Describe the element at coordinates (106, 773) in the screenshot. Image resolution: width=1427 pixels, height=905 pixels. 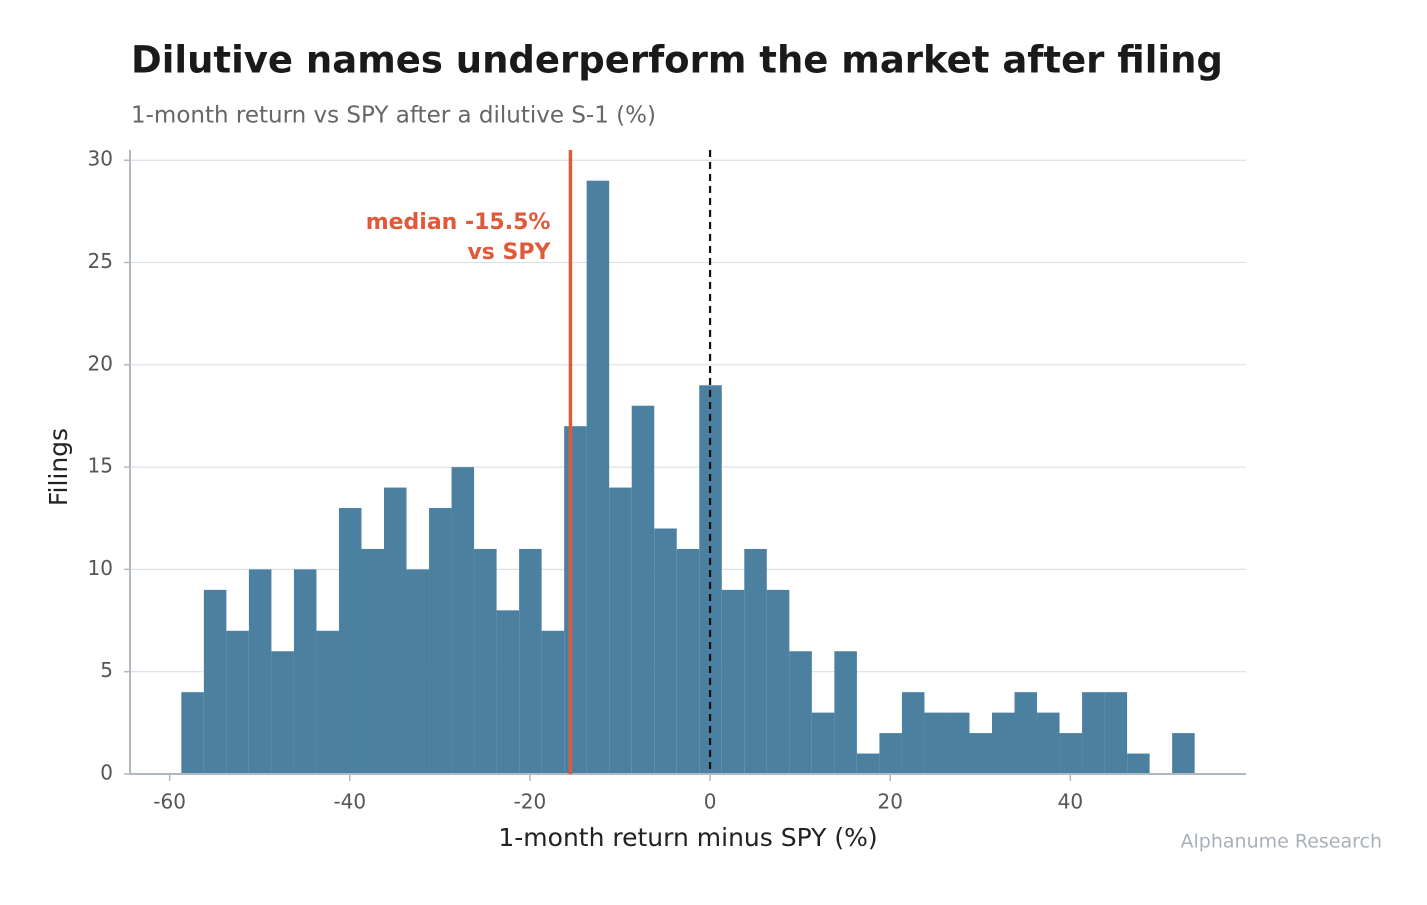
I see `y-tick-label: 0` at that location.